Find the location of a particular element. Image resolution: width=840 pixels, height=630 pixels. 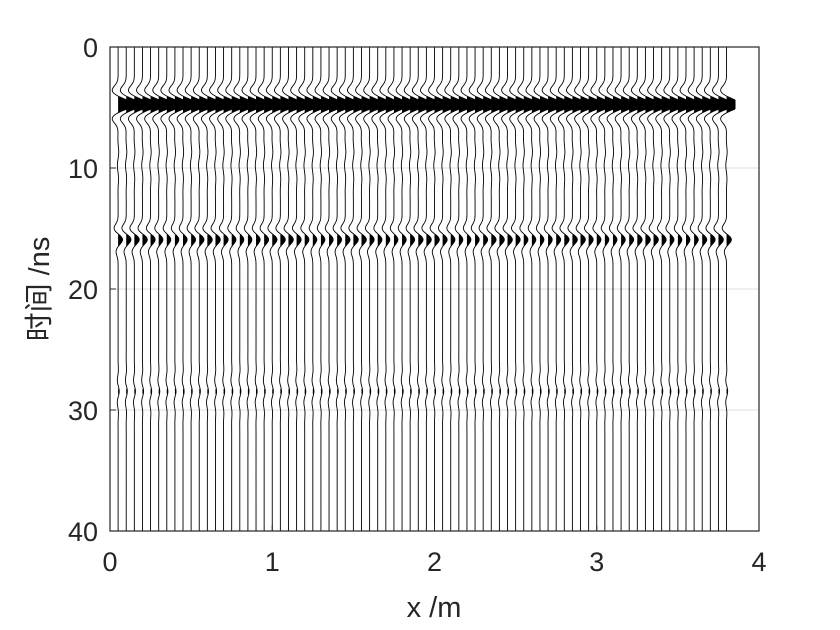

x-tick-labels: 0 1 2 3 4 is located at coordinates (434, 562).